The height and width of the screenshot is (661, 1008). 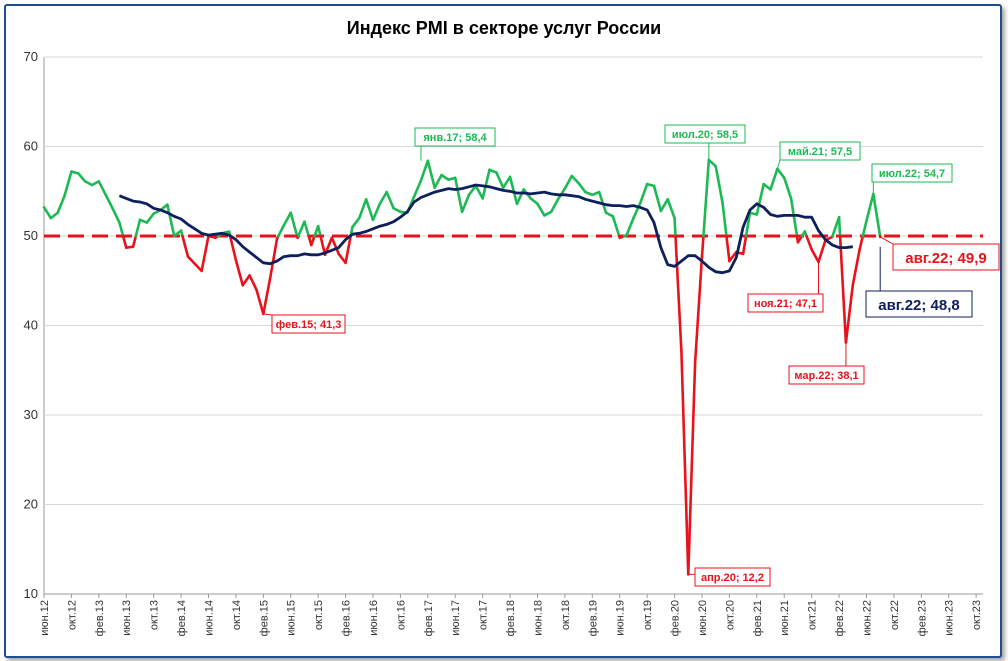 What do you see at coordinates (309, 325) in the screenshot?
I see `annotation-label: фев.15; 41,3` at bounding box center [309, 325].